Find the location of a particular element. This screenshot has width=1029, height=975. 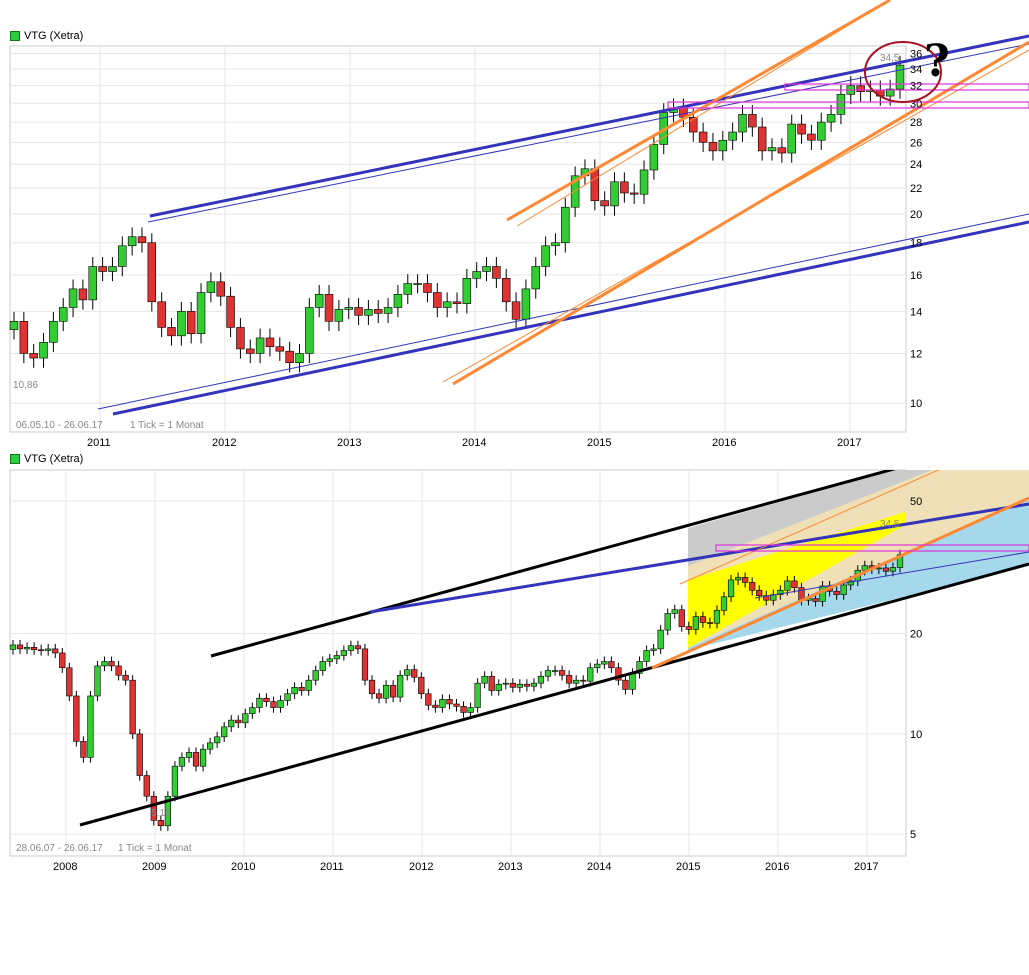

y-tick-label: 32 is located at coordinates (916, 87).